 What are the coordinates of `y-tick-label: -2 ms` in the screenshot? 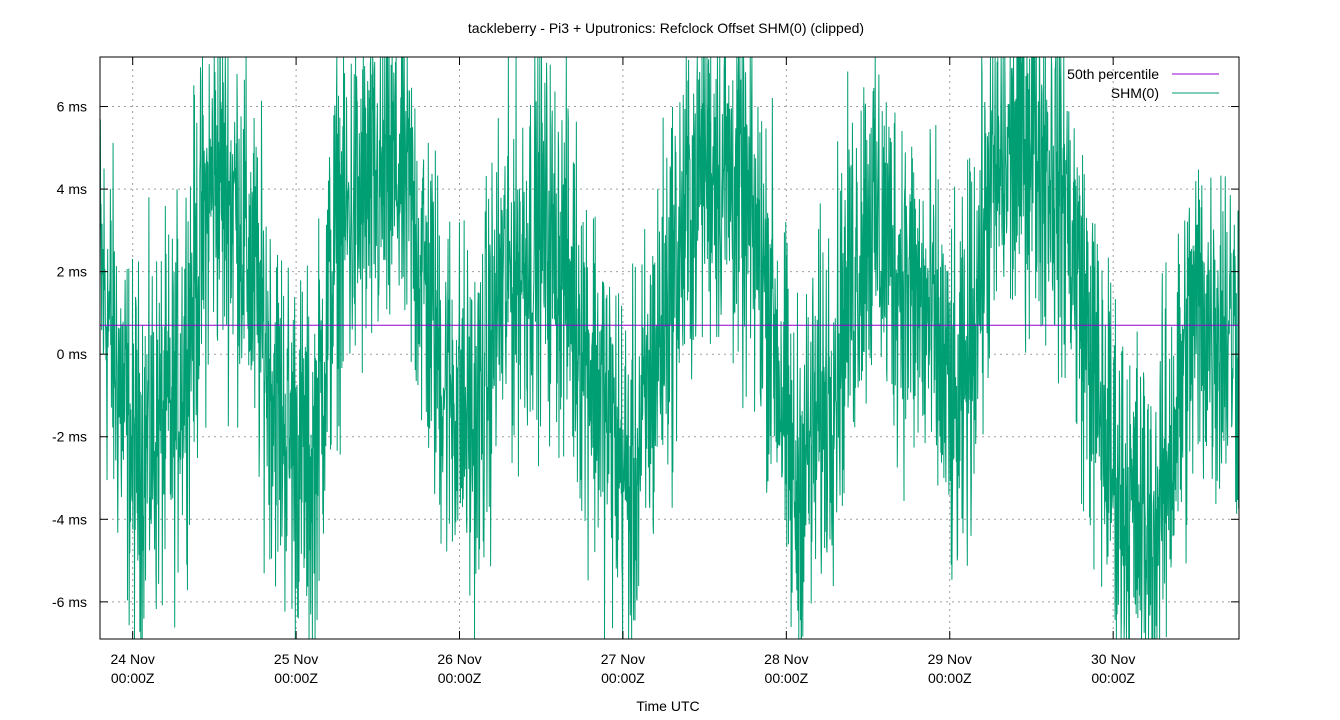 It's located at (69, 437).